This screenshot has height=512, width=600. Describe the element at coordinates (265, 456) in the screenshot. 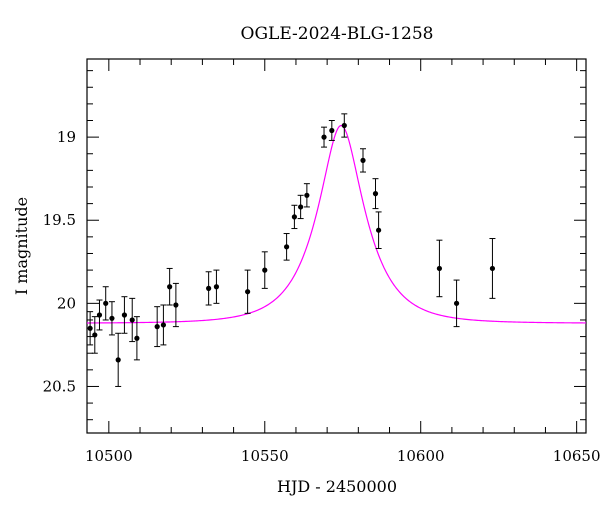

I see `x-tick-label: 10550` at that location.